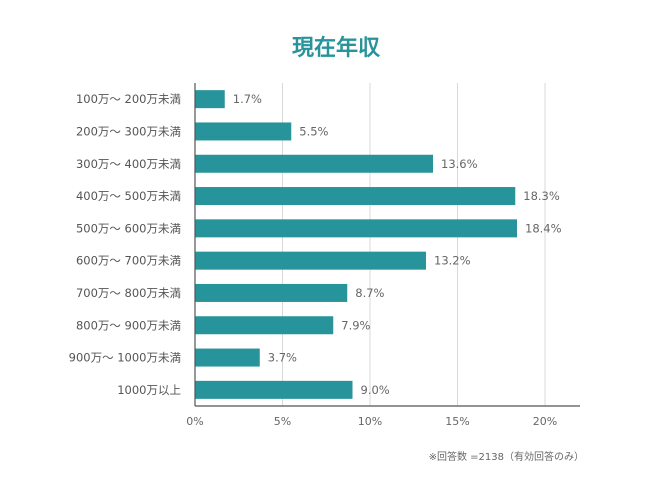 The height and width of the screenshot is (477, 672). What do you see at coordinates (125, 358) in the screenshot?
I see `category-label-8: 900万～ 1000万未満` at bounding box center [125, 358].